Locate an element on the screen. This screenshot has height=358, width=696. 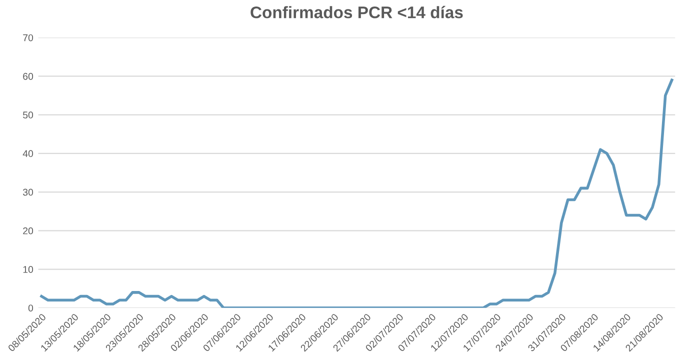
y-tick-label: 60 is located at coordinates (28, 76).